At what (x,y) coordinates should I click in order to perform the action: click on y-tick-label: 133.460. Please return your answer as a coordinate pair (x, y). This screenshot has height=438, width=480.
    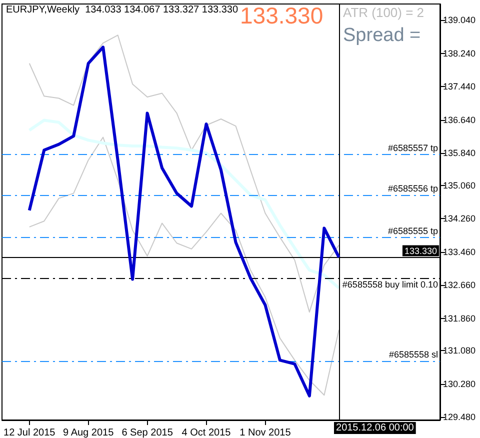
    Looking at the image, I should click on (459, 251).